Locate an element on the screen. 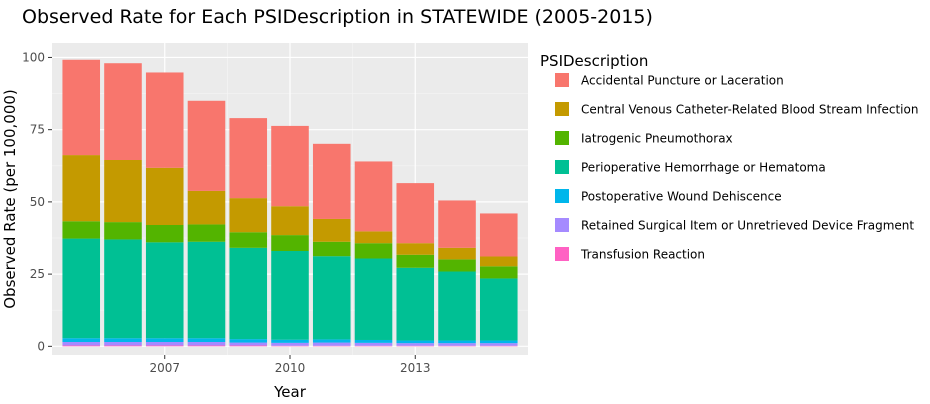 The height and width of the screenshot is (404, 930). y-tick-label: 25 is located at coordinates (37, 274).